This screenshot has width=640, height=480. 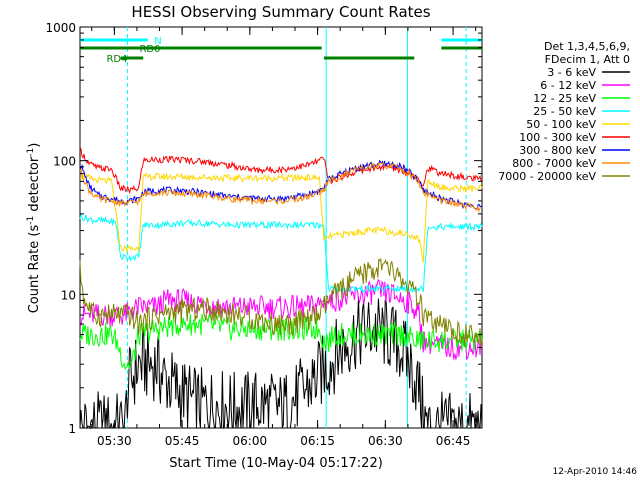 What do you see at coordinates (317, 441) in the screenshot?
I see `x-tick-label-3: 06:15` at bounding box center [317, 441].